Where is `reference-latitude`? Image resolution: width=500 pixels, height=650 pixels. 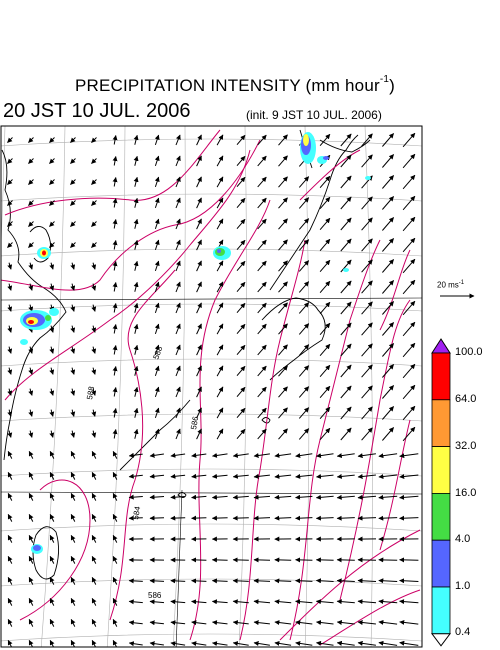
reference-latitude is located at coordinates (211, 299).